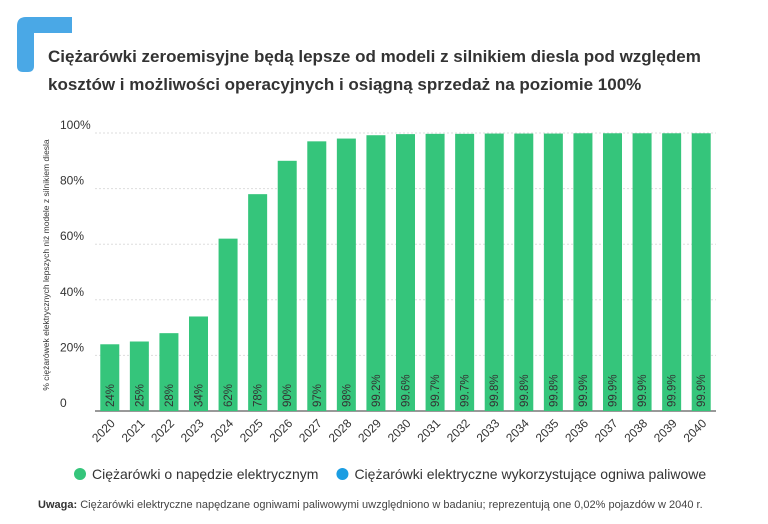 This screenshot has width=768, height=524. What do you see at coordinates (369, 430) in the screenshot?
I see `x-tick-label: 2029` at bounding box center [369, 430].